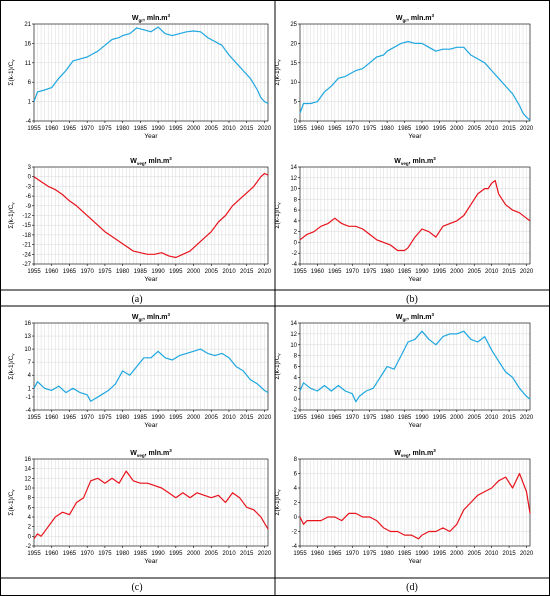 The image size is (550, 596). I want to click on y-tick-label: 15, so click(293, 64).